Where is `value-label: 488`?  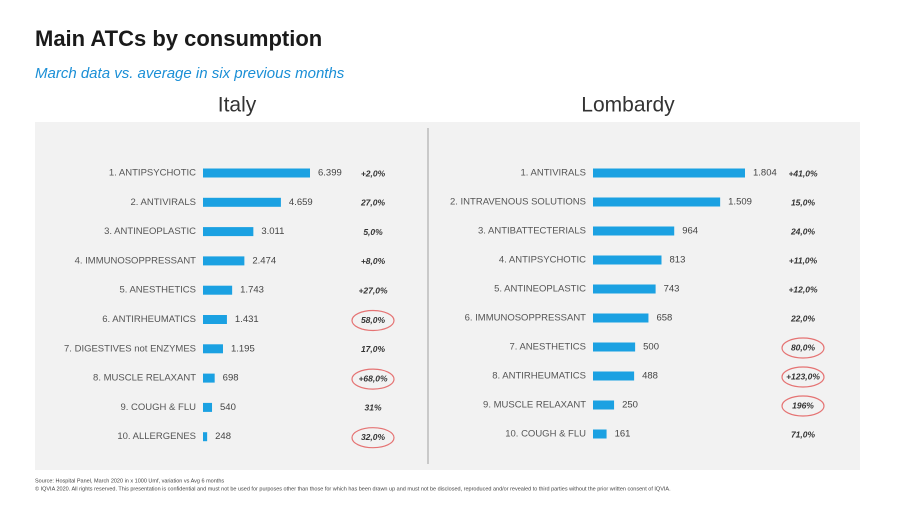 value-label: 488 is located at coordinates (650, 376).